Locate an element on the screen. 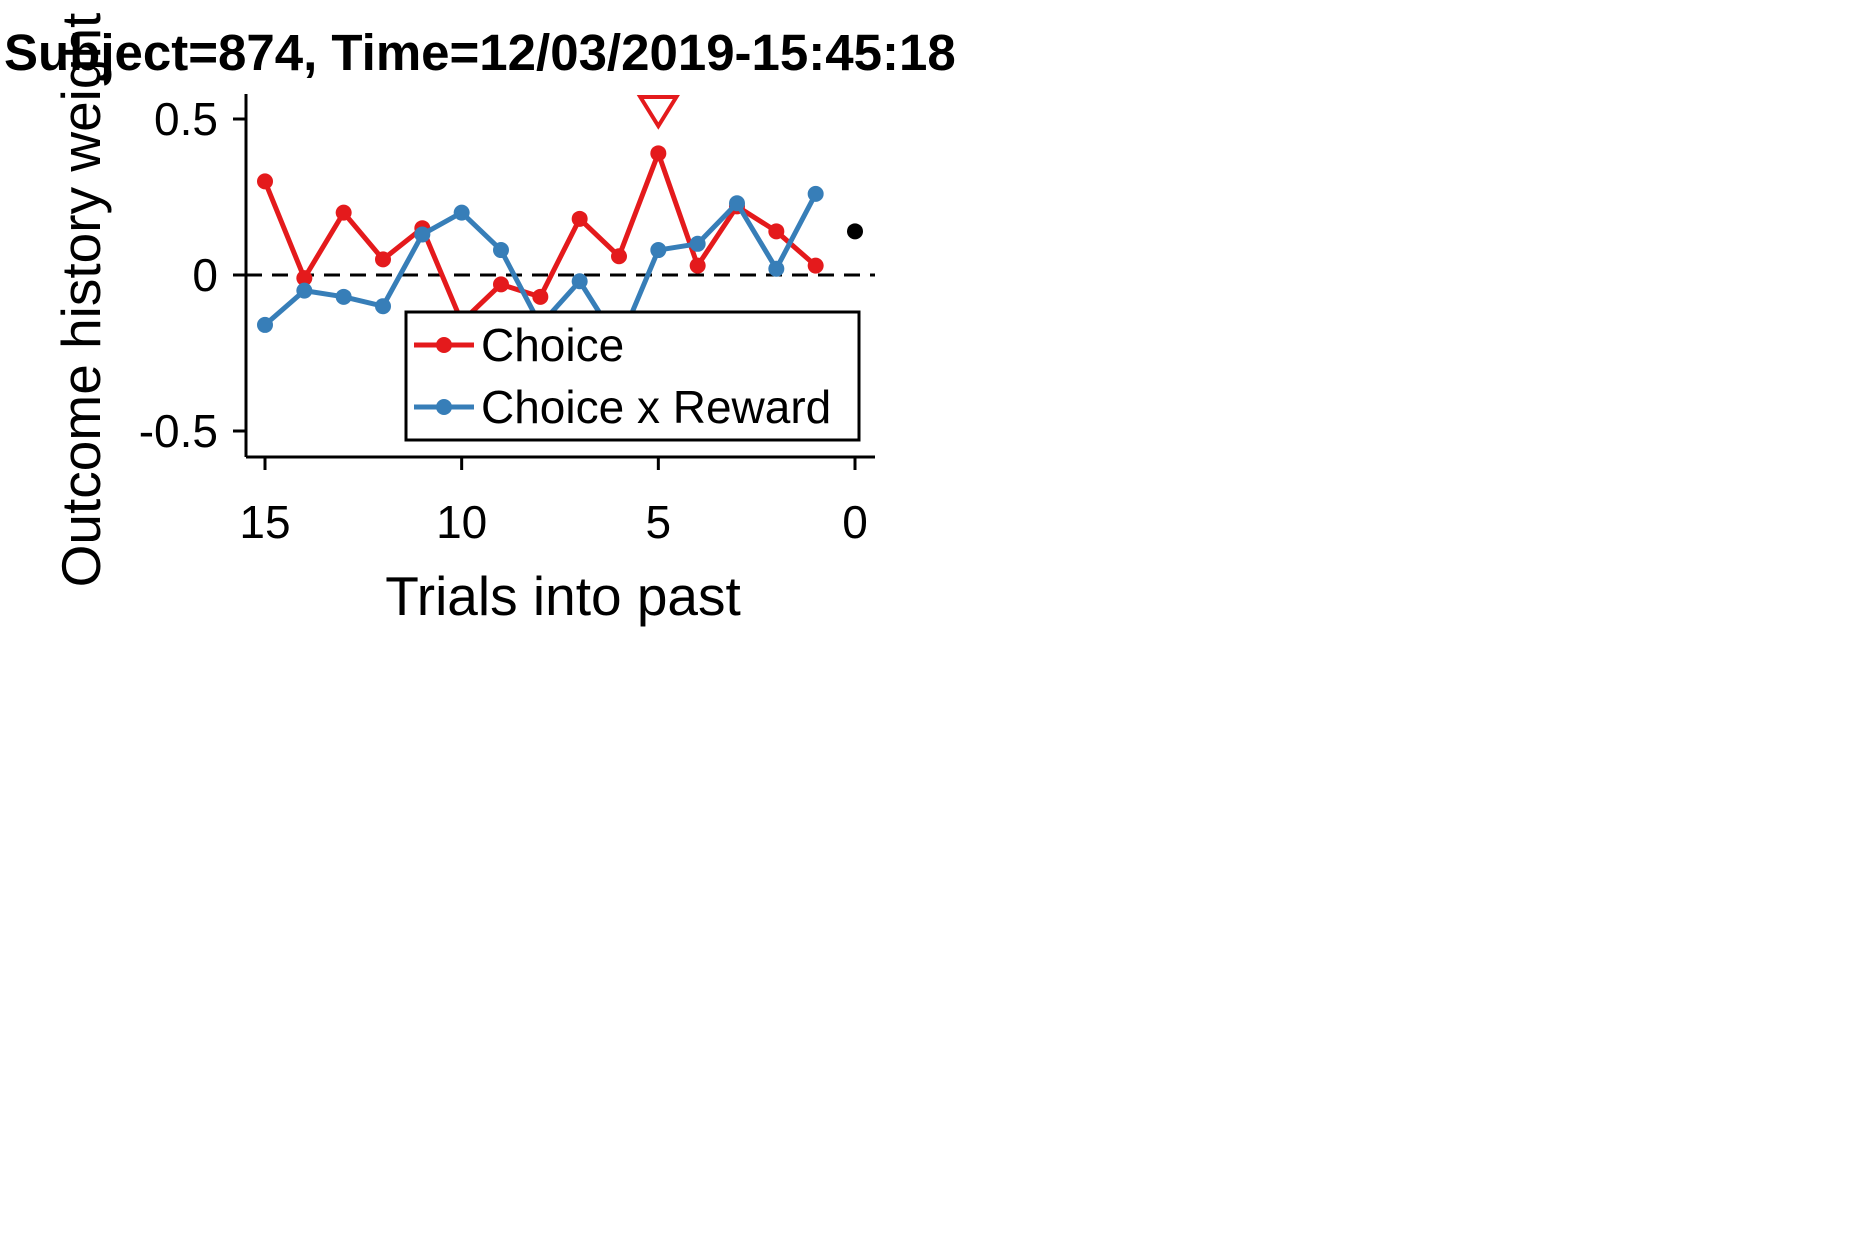 This screenshot has height=1250, width=1875. y-tick-label: -0.5 is located at coordinates (178, 431).